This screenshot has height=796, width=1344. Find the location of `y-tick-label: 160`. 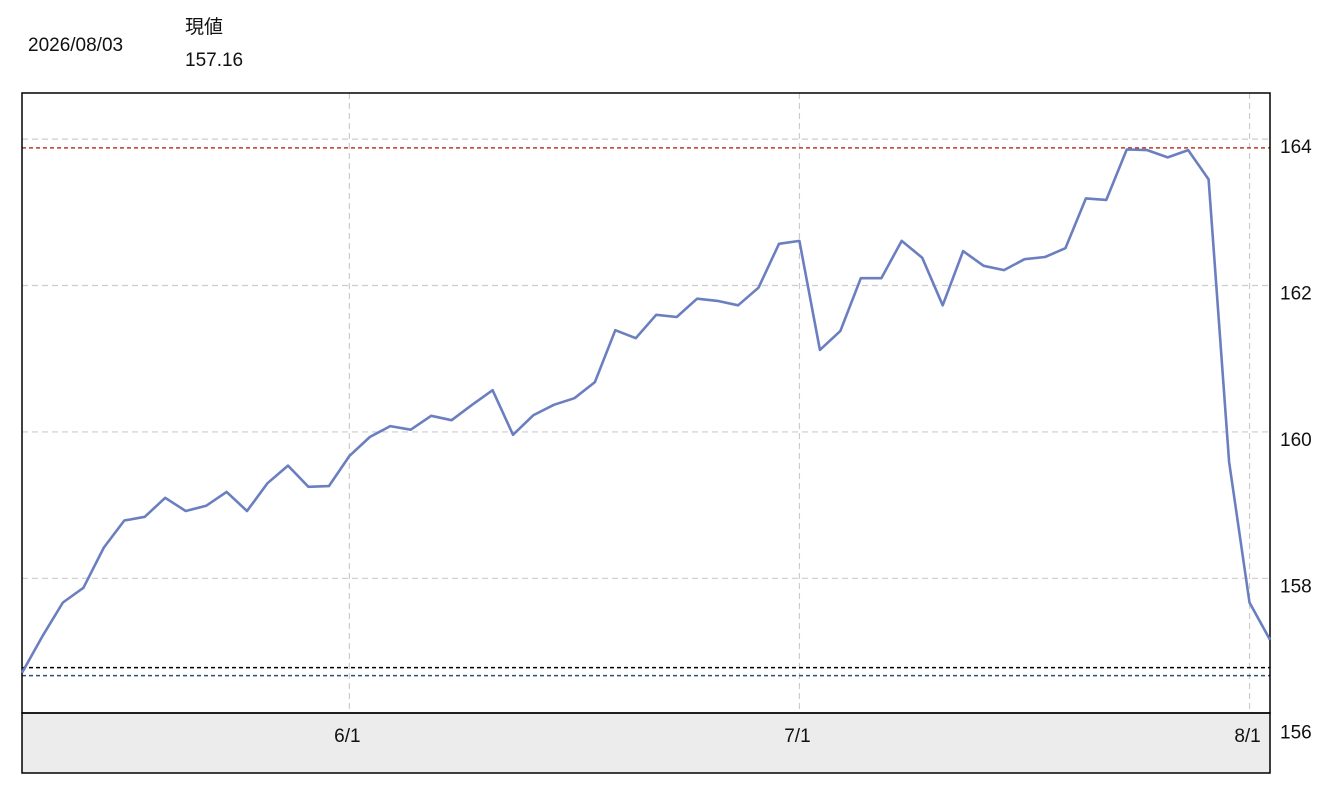

y-tick-label: 160 is located at coordinates (1296, 440).